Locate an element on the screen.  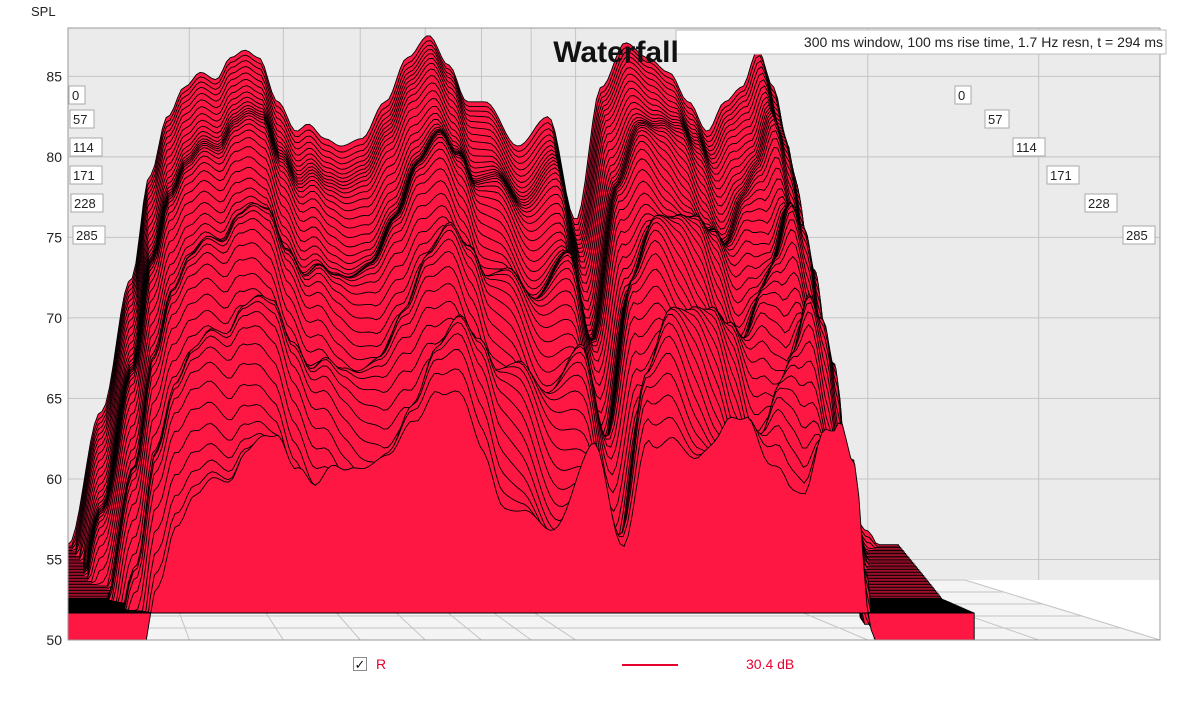
time-label-right: 171 is located at coordinates (1061, 175).